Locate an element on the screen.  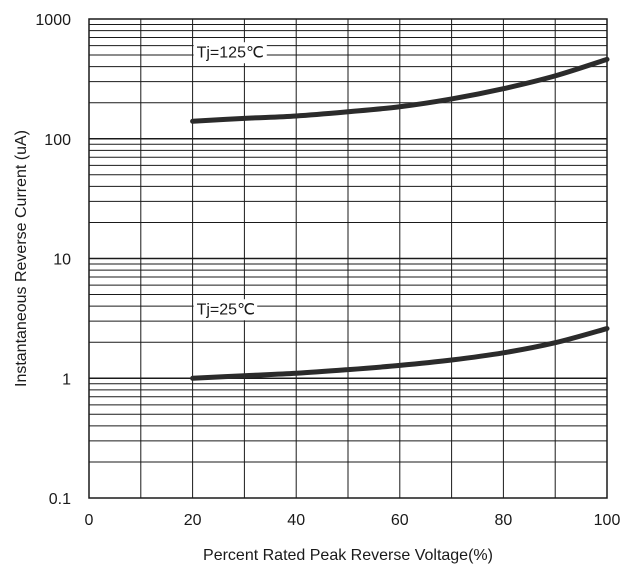
x-tick-label: 60 is located at coordinates (400, 520).